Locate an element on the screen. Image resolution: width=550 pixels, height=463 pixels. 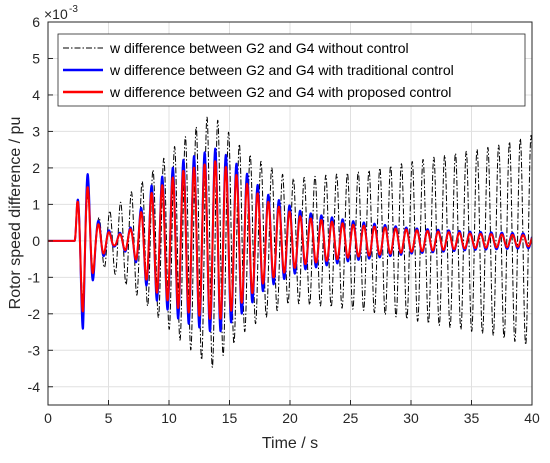
x-tick-label: 25 is located at coordinates (351, 418).